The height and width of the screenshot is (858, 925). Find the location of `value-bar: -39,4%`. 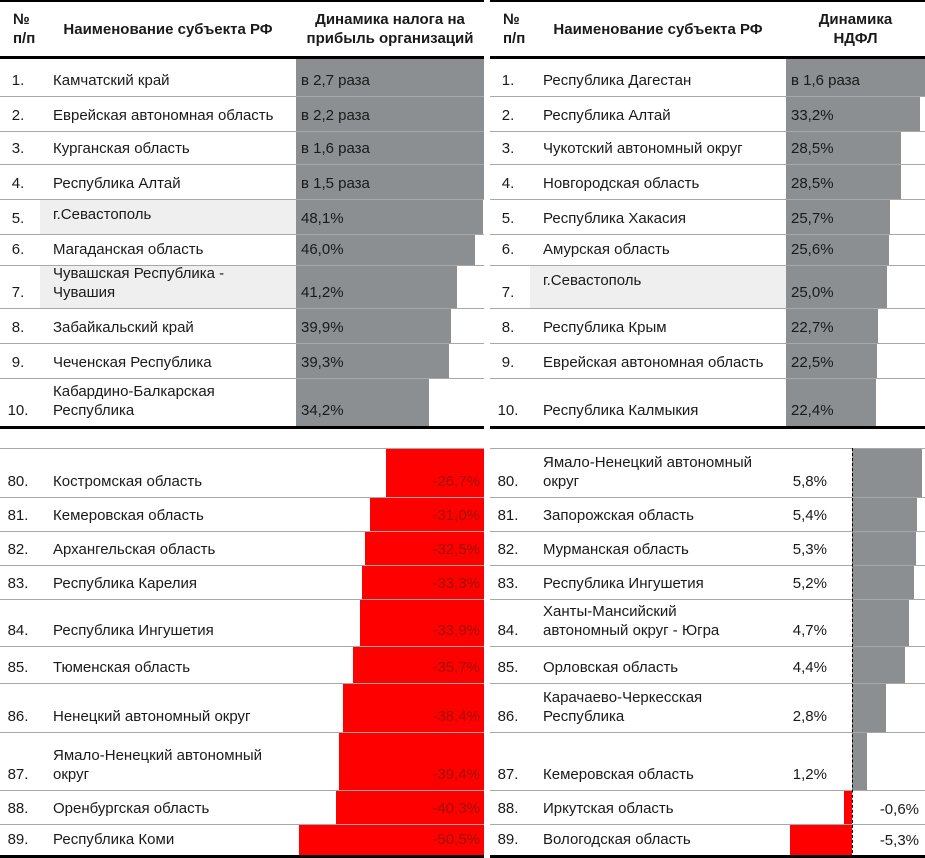

value-bar: -39,4% is located at coordinates (411, 761).